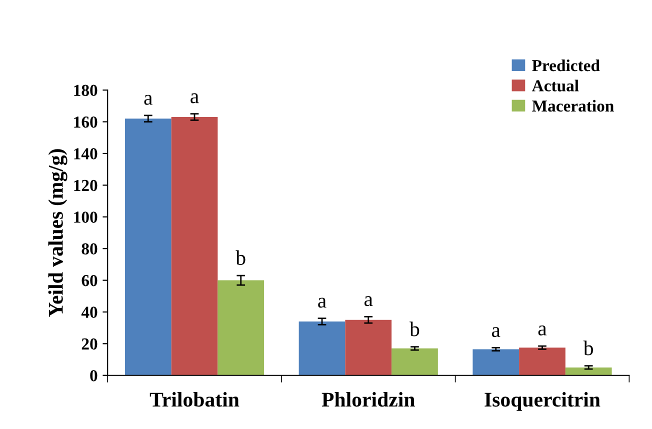 Image resolution: width=652 pixels, height=429 pixels. What do you see at coordinates (195, 399) in the screenshot?
I see `x-tick-label: Trilobatin` at bounding box center [195, 399].